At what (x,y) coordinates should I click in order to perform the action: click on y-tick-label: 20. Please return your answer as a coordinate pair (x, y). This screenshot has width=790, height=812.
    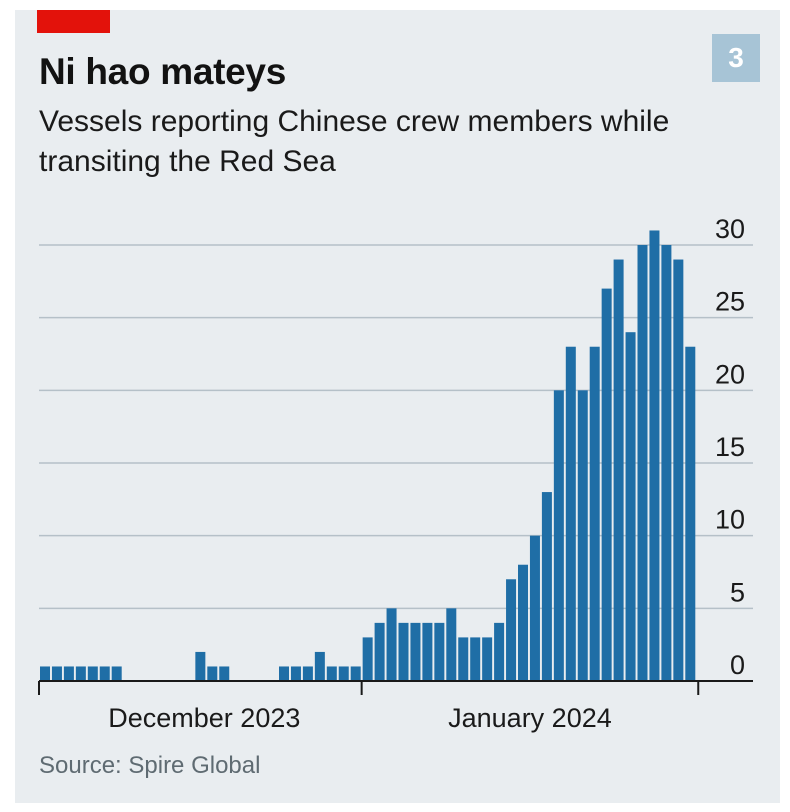
    Looking at the image, I should click on (730, 374).